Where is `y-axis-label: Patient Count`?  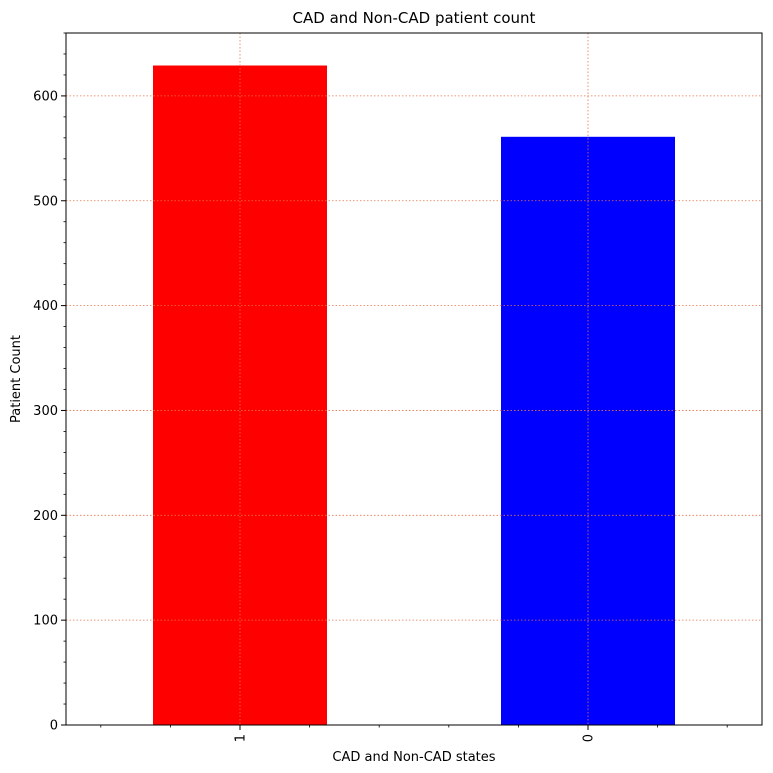 y-axis-label: Patient Count is located at coordinates (16, 379).